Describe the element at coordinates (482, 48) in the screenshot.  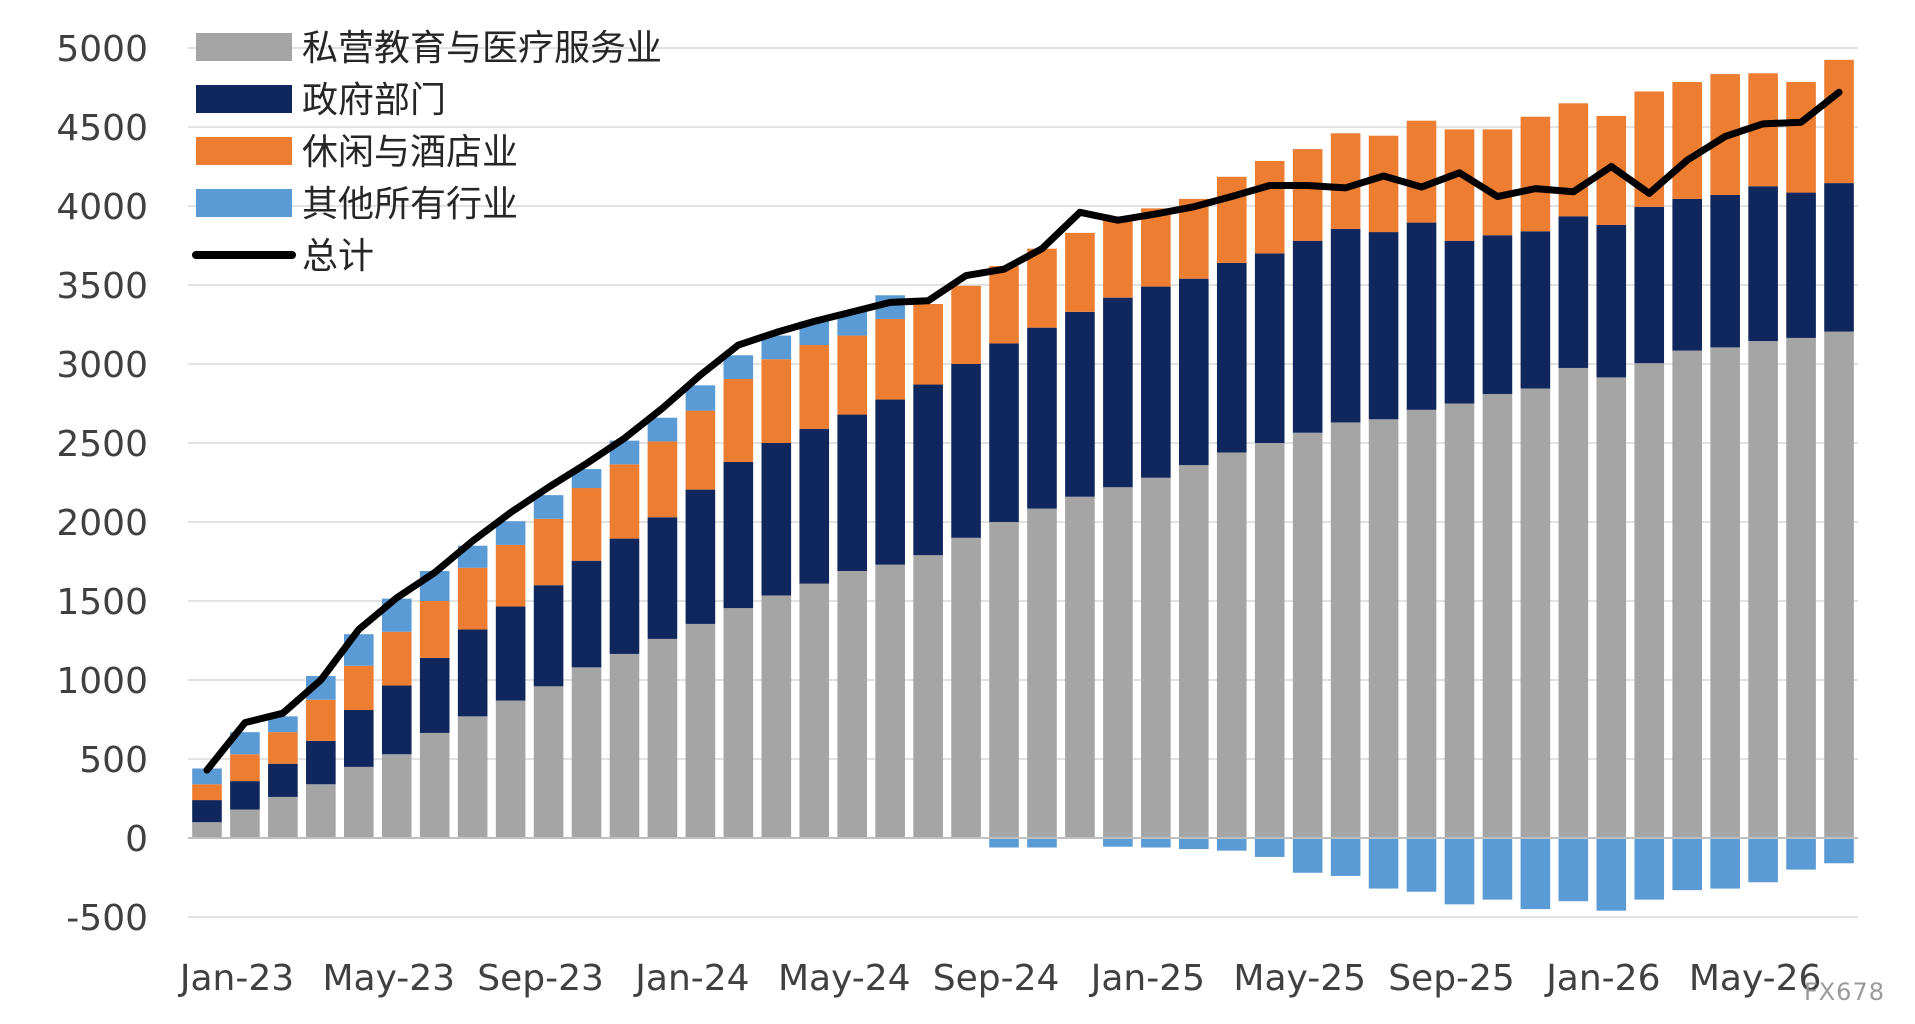
I see `legend-label: 私营教育与医疗服务业` at that location.